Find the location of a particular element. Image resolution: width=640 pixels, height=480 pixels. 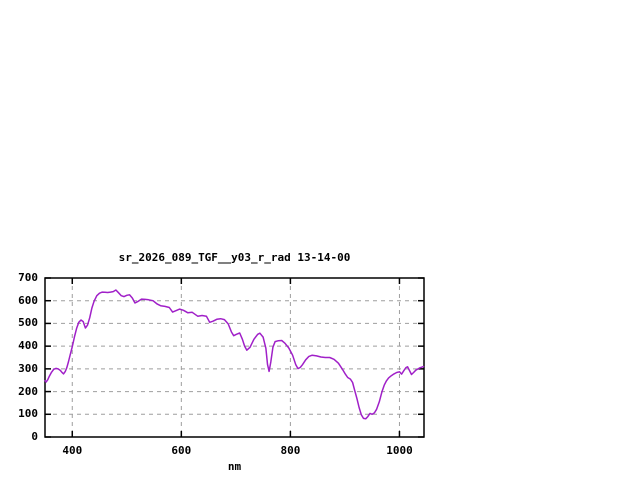

x-axis-tick-label: 1000 is located at coordinates (399, 450).